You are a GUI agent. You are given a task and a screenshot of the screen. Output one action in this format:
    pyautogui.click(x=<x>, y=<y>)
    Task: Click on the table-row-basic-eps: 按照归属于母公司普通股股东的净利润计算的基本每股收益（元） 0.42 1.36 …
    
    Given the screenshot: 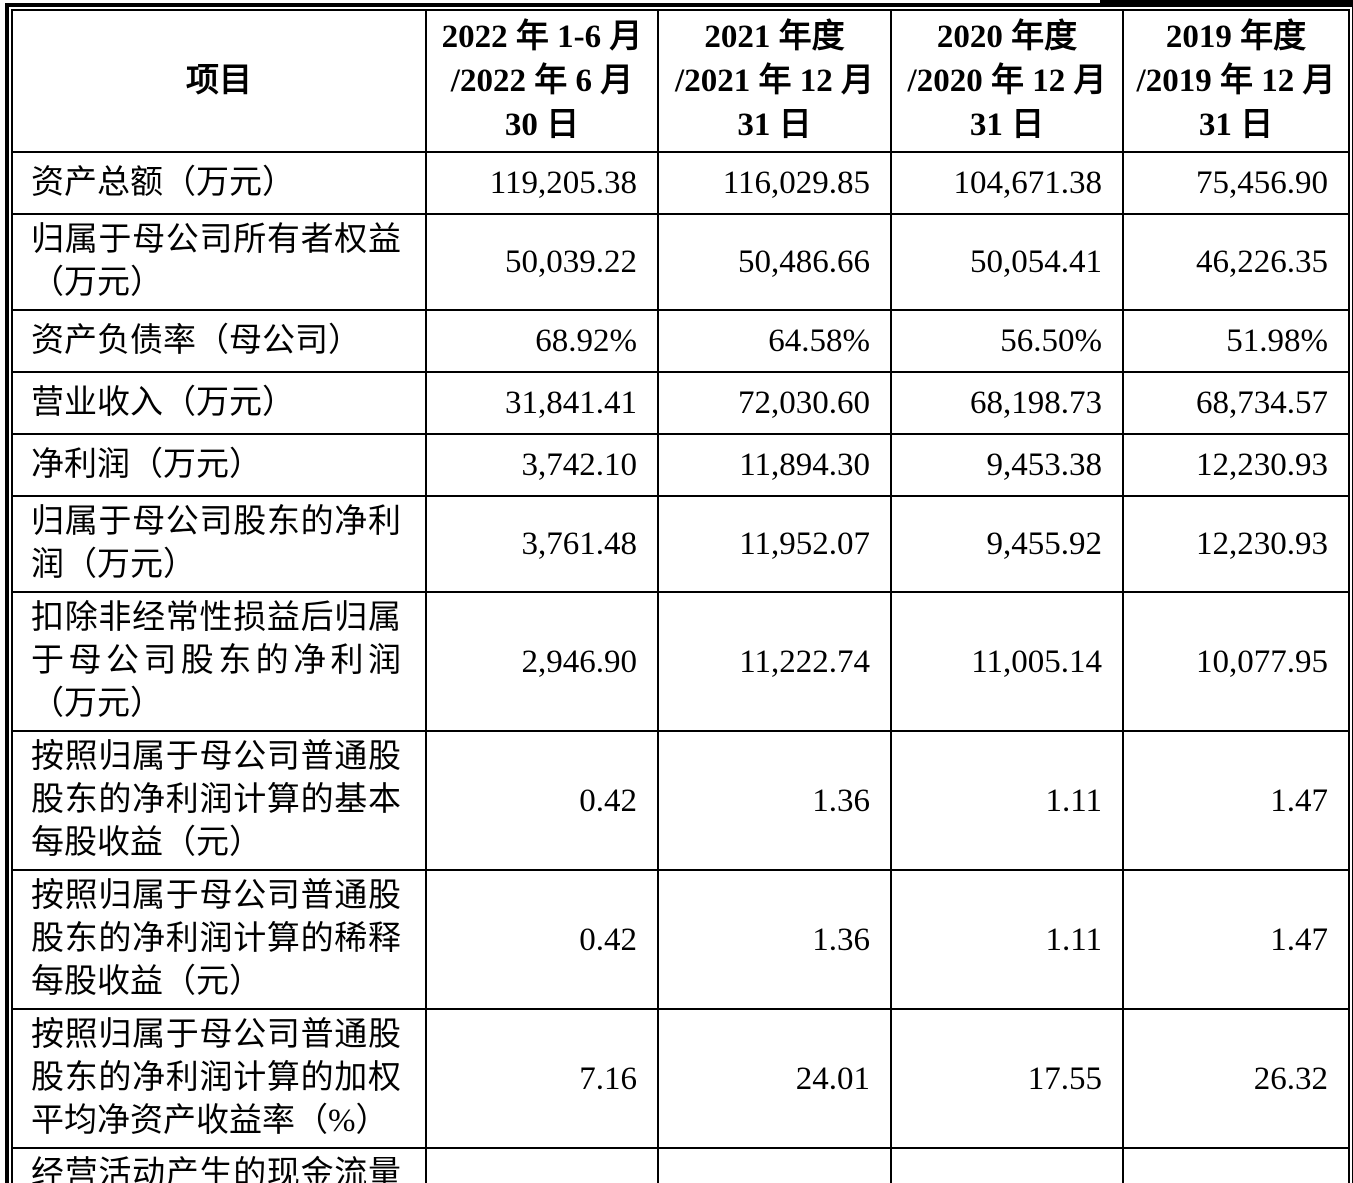 What is the action you would take?
    pyautogui.click(x=680, y=800)
    